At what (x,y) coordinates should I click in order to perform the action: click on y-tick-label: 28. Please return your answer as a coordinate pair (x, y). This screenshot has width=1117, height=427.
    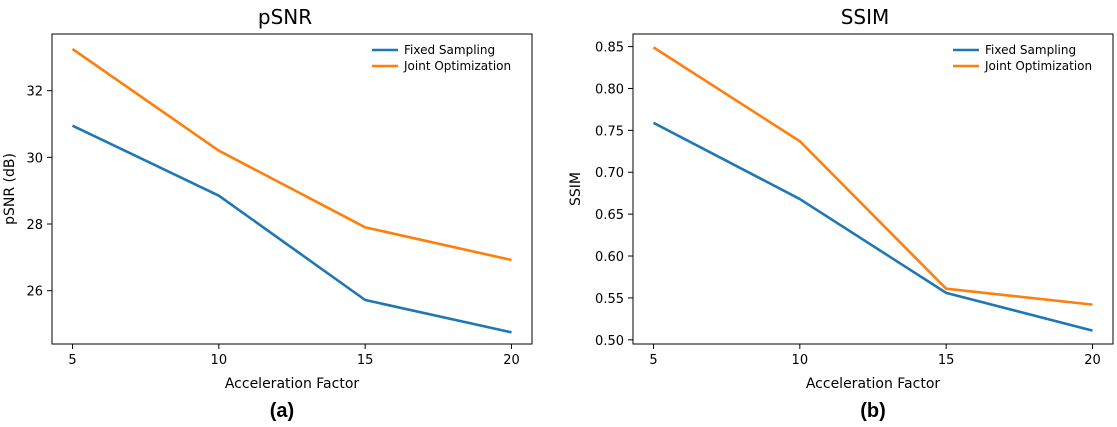
    Looking at the image, I should click on (34, 225).